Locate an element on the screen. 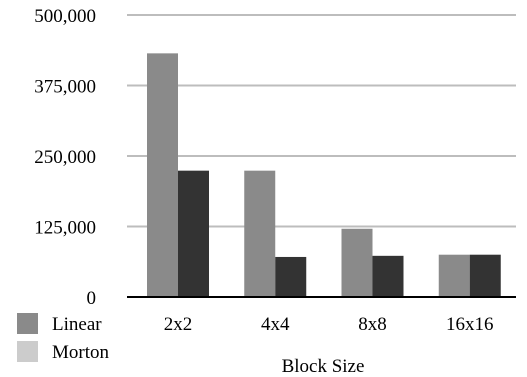  bar-morton-2x2 is located at coordinates (193, 233).